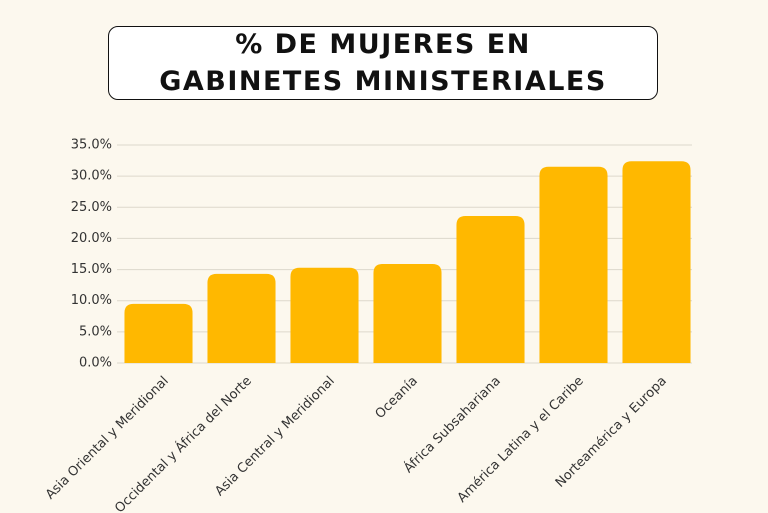 This screenshot has height=513, width=768. Describe the element at coordinates (95, 363) in the screenshot. I see `y-tick-label: 0.0%` at that location.